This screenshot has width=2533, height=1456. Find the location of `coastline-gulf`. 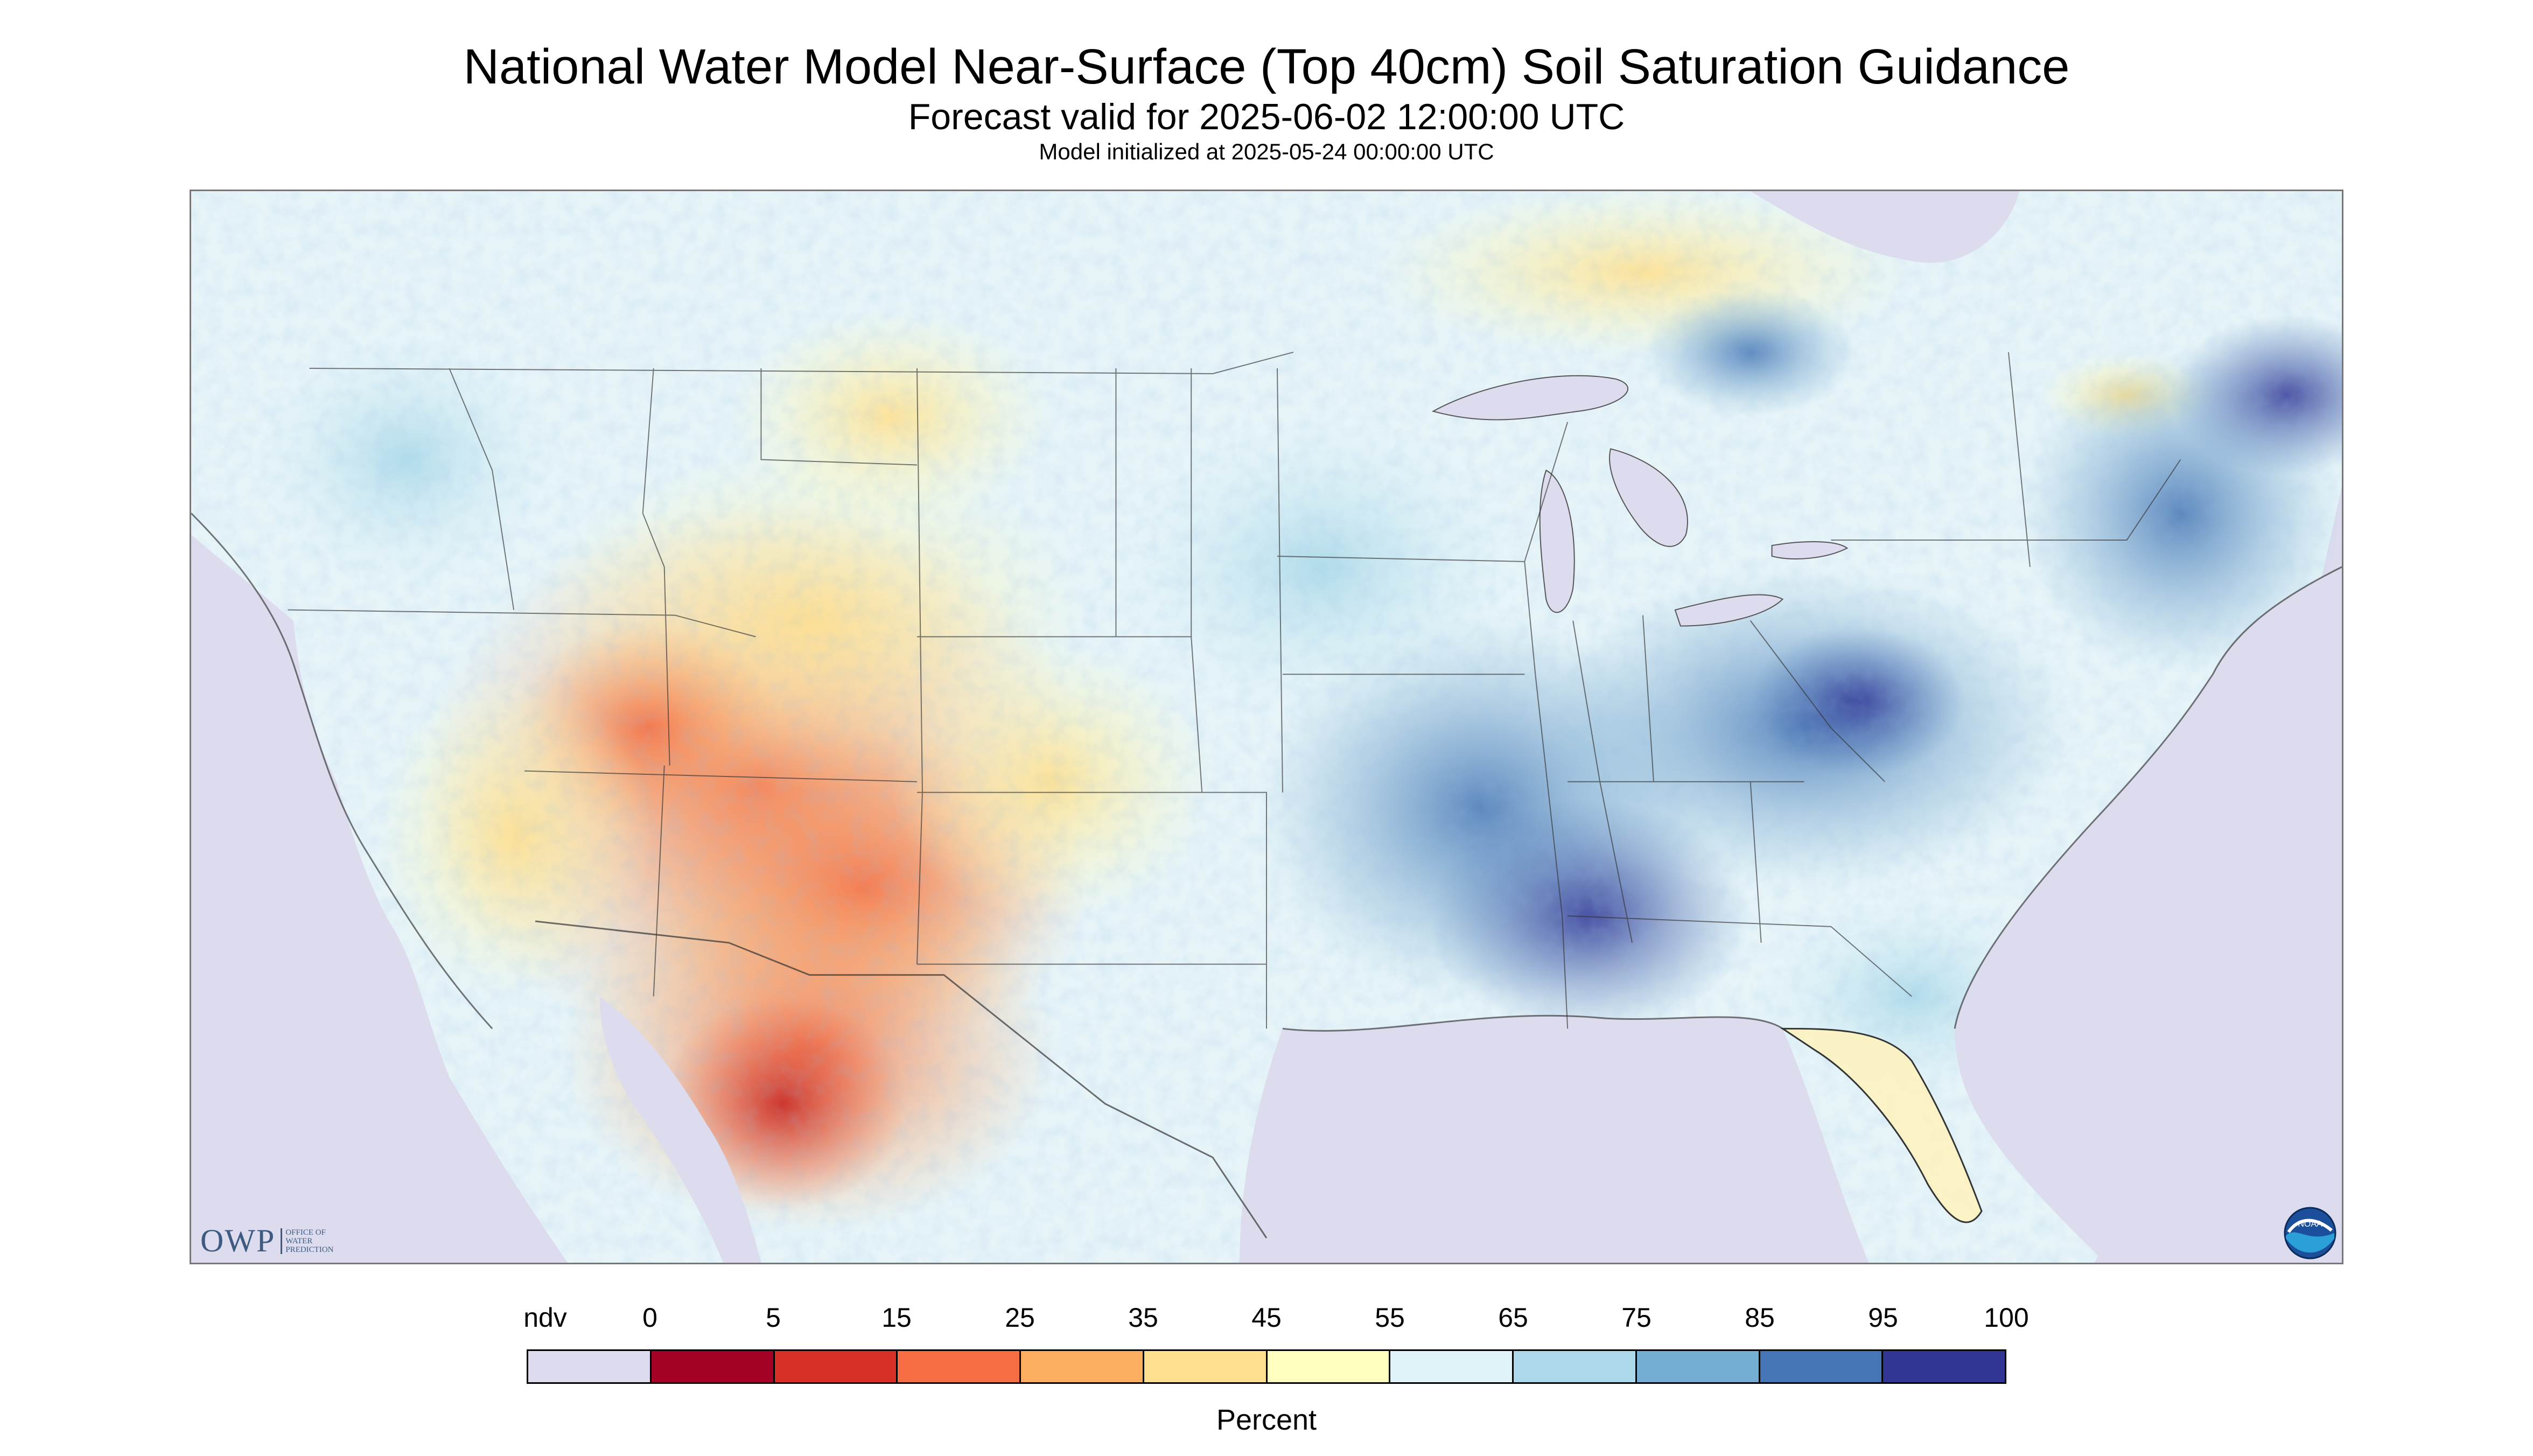

coastline-gulf is located at coordinates (1532, 1023).